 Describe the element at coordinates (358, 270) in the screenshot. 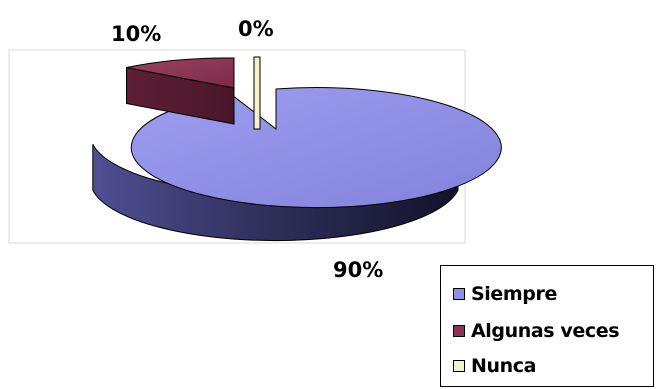

I see `label-siempre-percent: 90%` at that location.